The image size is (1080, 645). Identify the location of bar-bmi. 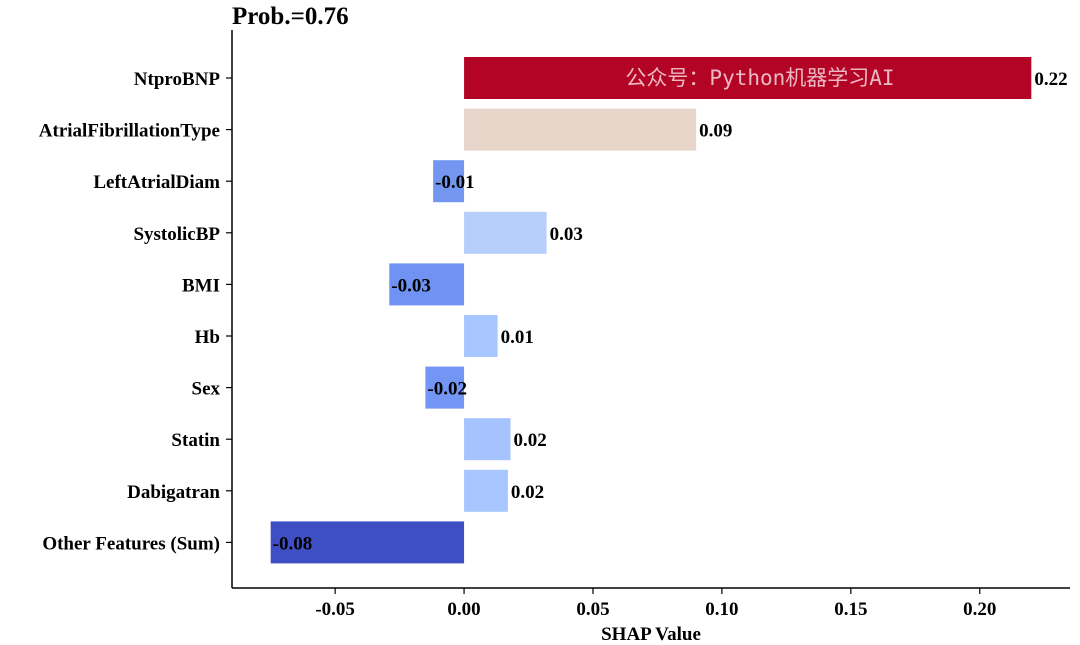
(427, 284).